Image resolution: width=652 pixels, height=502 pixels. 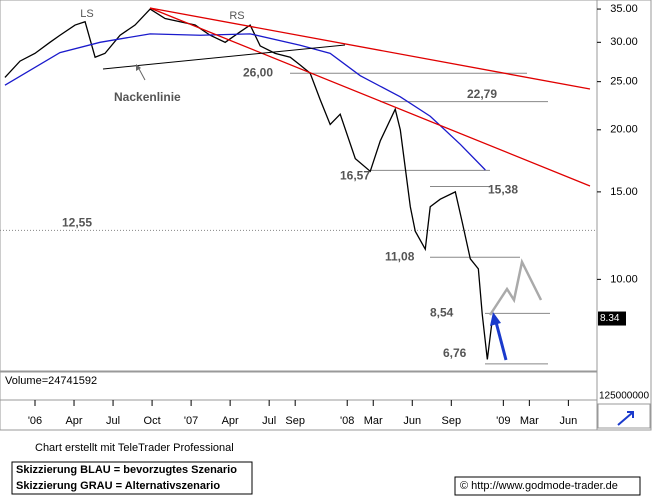 I want to click on level-label: 12,55, so click(x=77, y=223).